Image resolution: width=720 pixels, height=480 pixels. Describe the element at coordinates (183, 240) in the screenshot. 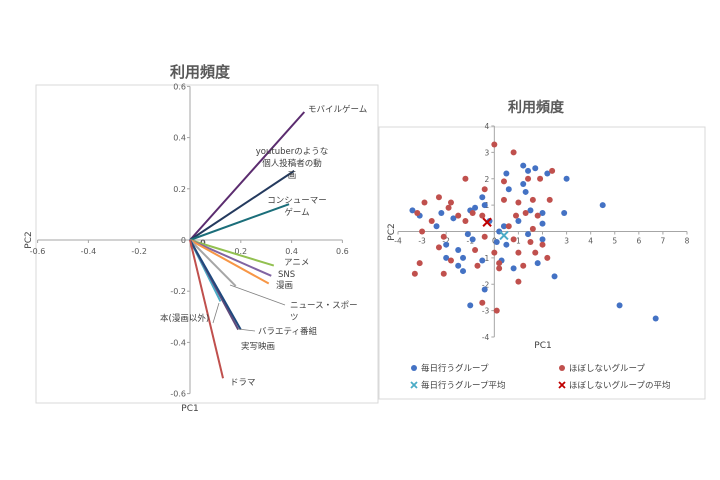

I see `loading-plot-y-tick-label: 0` at that location.